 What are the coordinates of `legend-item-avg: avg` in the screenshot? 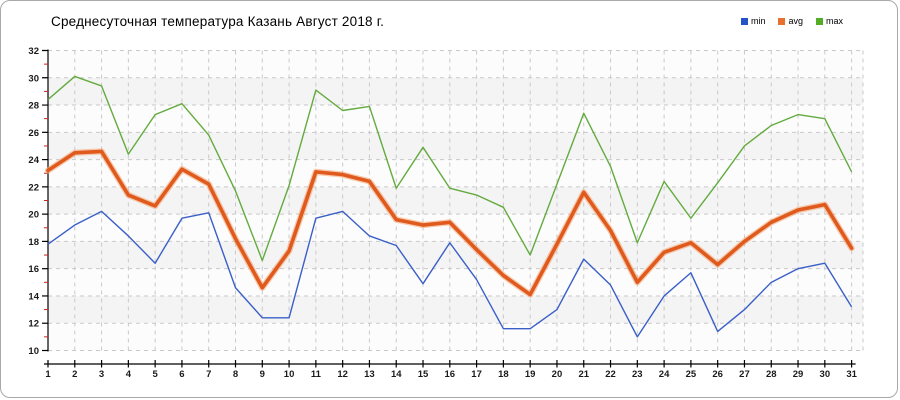 It's located at (790, 21).